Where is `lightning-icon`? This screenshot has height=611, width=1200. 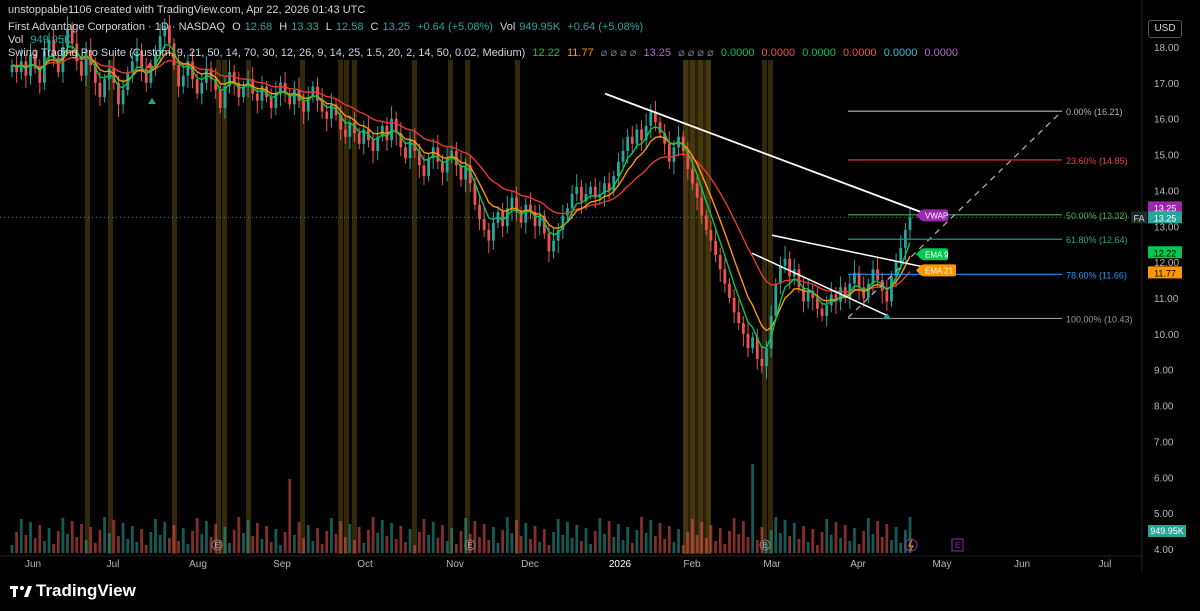
lightning-icon is located at coordinates (911, 545).